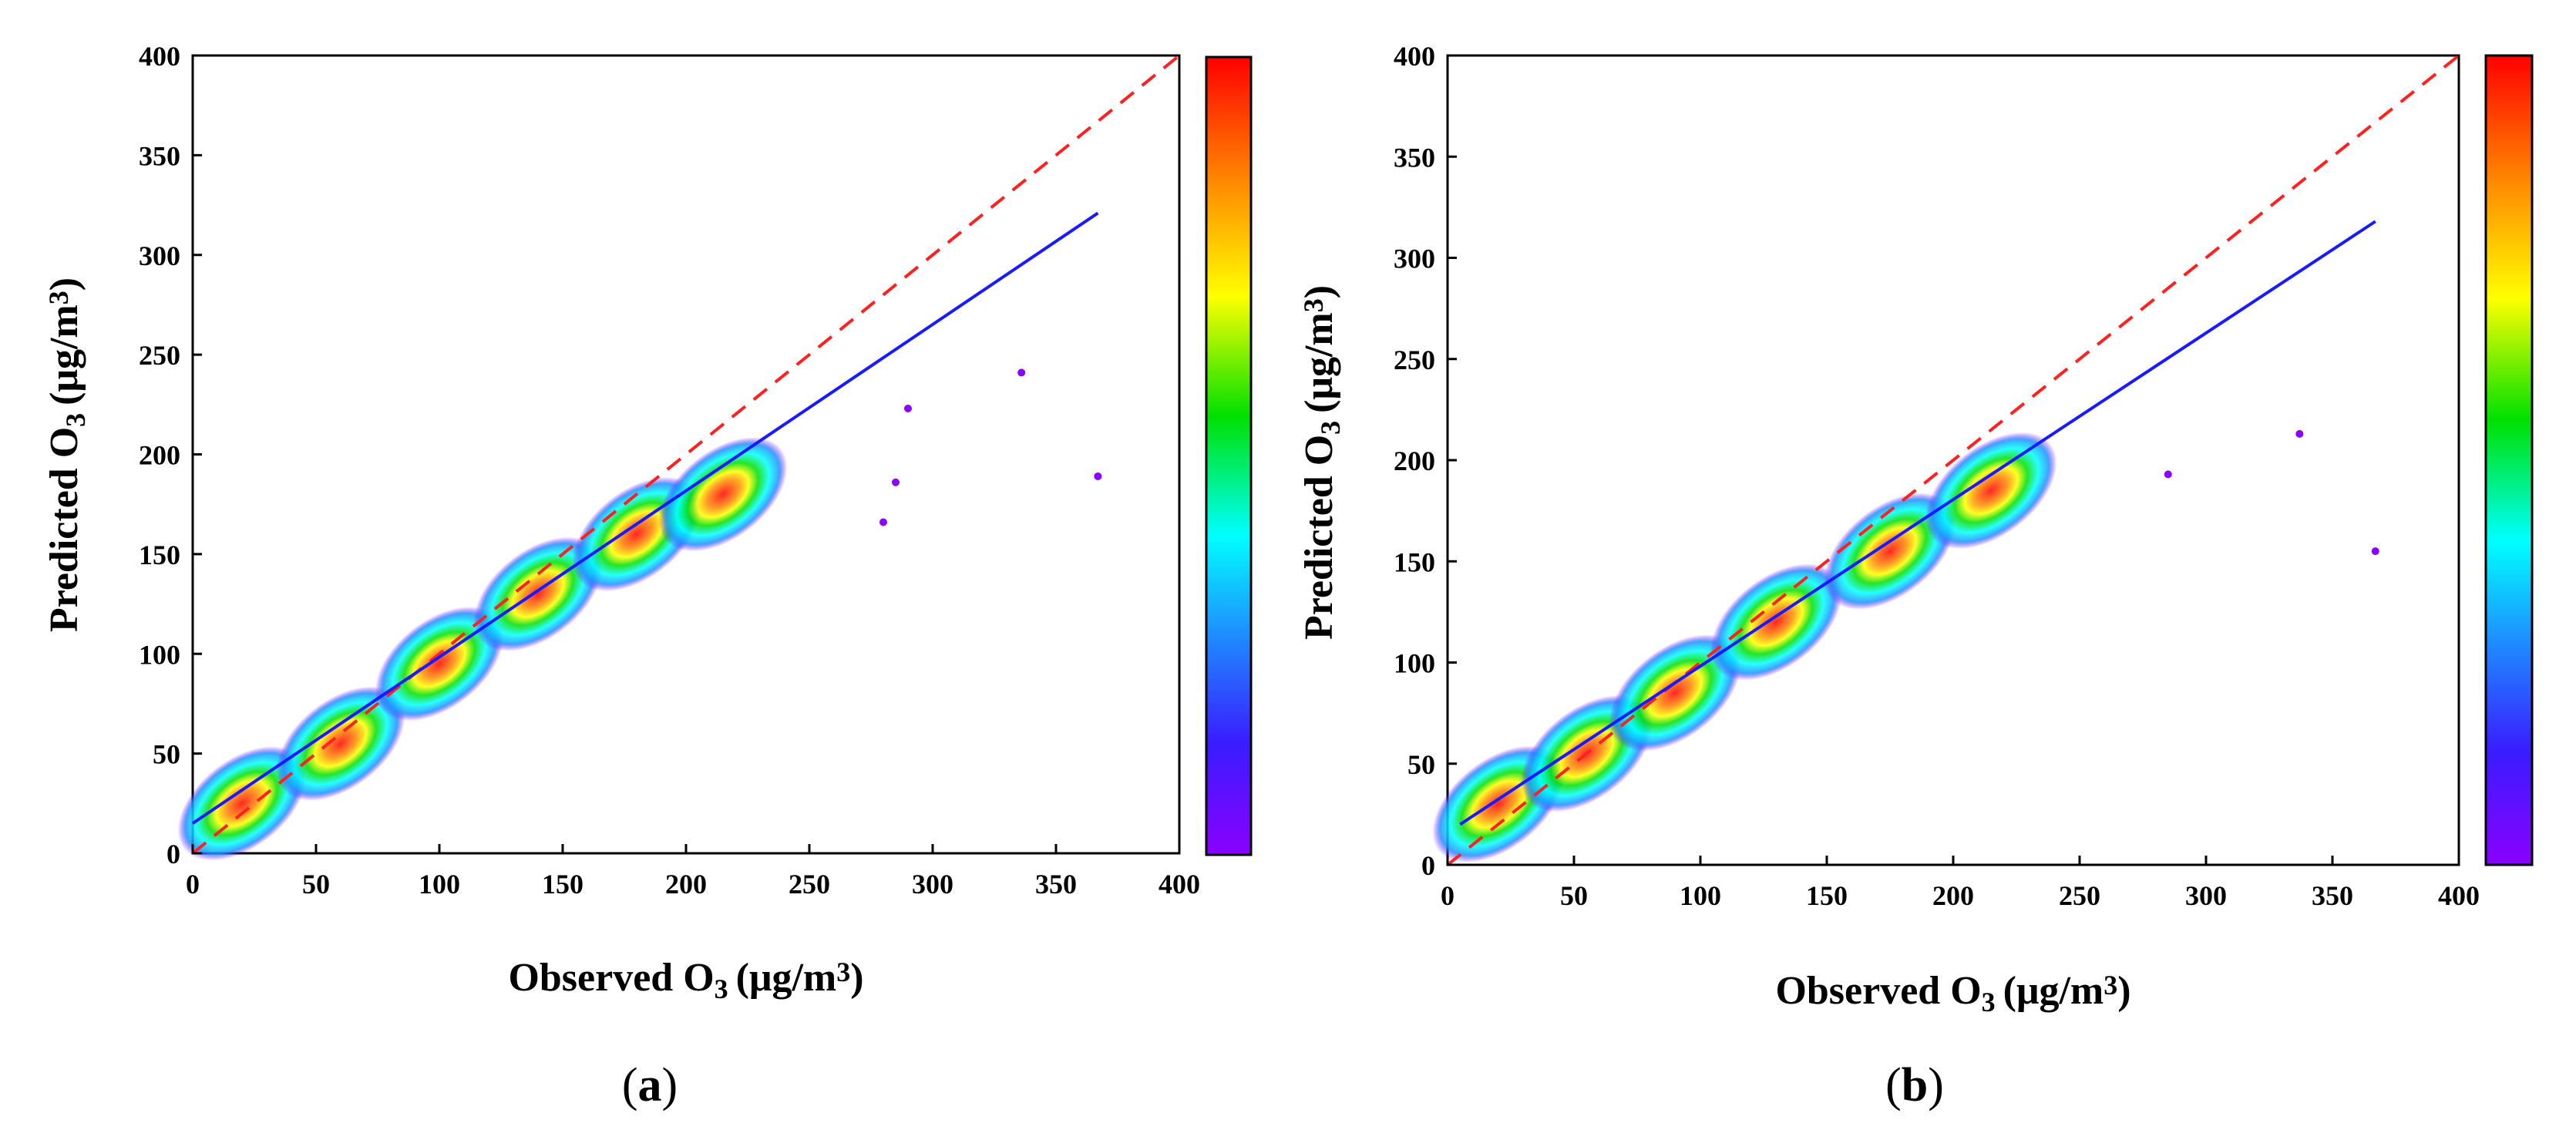  Describe the element at coordinates (650, 1085) in the screenshot. I see `panel-label: (a)` at that location.